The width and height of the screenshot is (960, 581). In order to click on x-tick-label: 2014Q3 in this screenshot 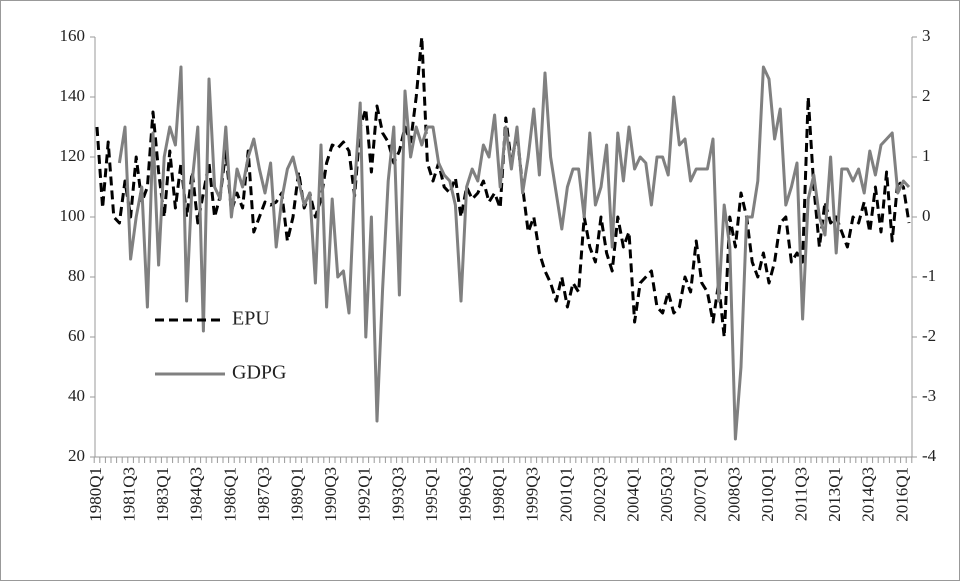, I will do `click(868, 494)`.